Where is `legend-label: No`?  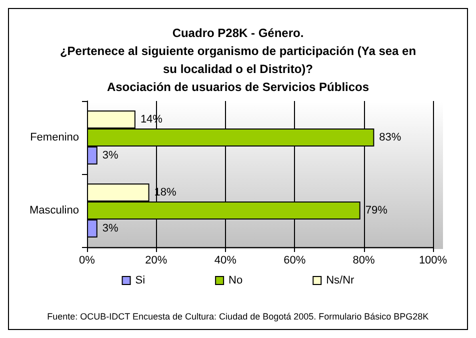 legend-label: No is located at coordinates (235, 280).